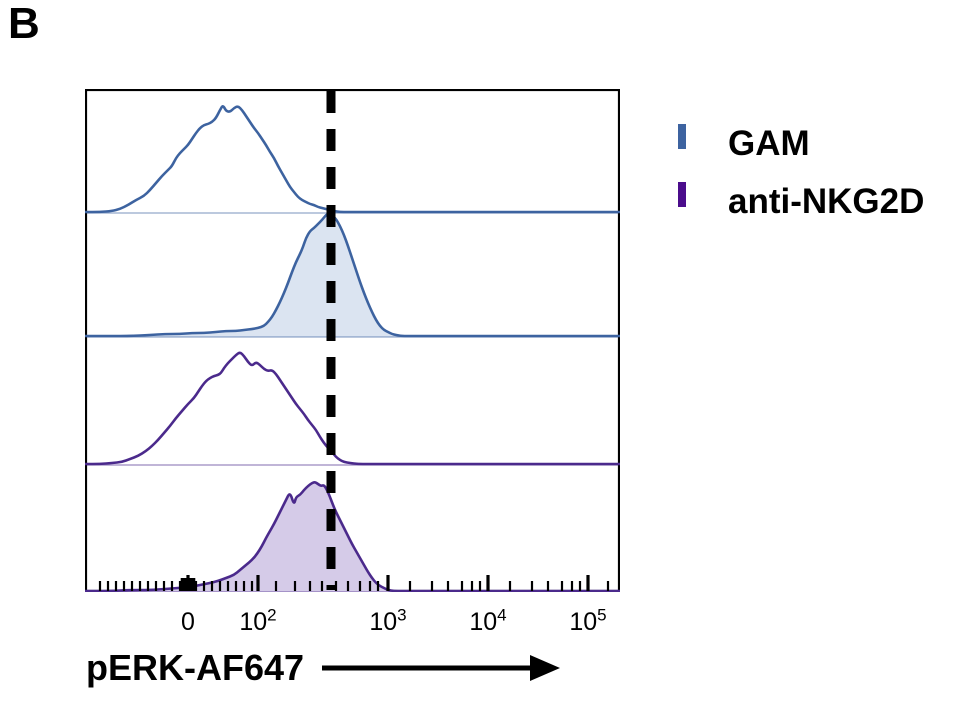 This screenshot has height=703, width=956. What do you see at coordinates (195, 667) in the screenshot?
I see `x-axis-title: pERK-AF647` at bounding box center [195, 667].